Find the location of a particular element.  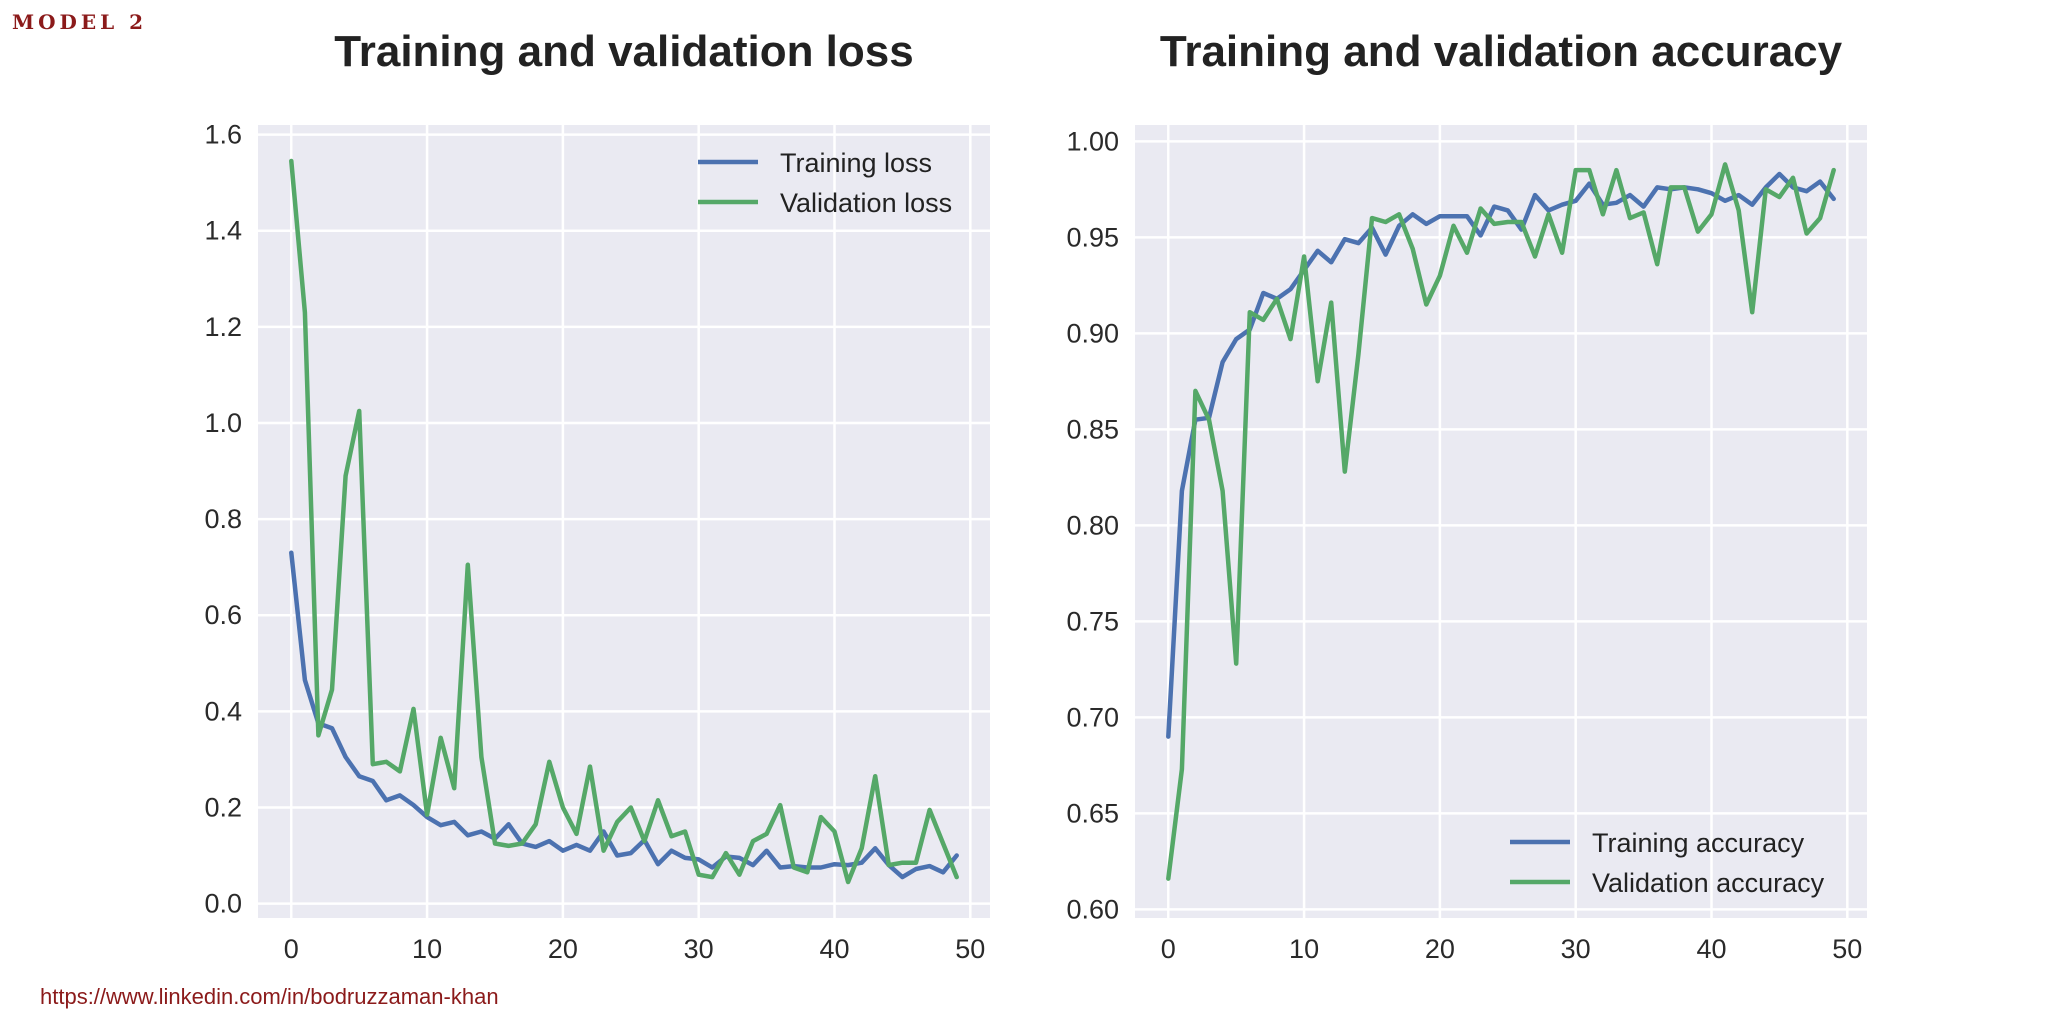

y-tick-label: 0.75 is located at coordinates (1092, 621).